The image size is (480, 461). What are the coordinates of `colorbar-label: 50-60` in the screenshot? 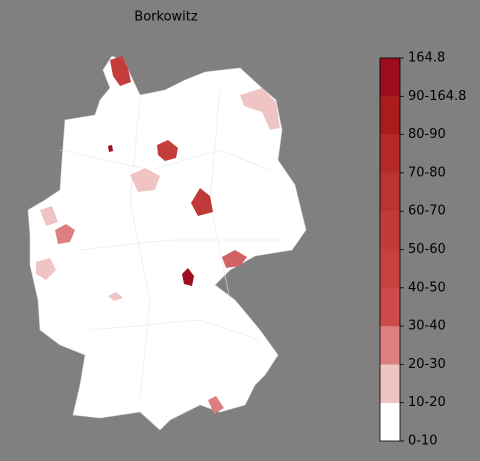 It's located at (427, 249).